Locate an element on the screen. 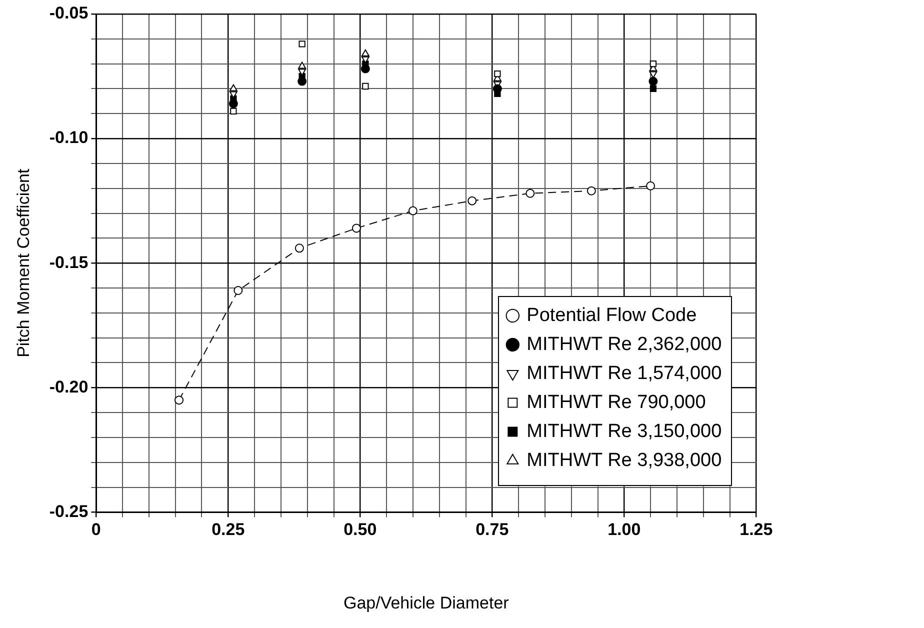 The height and width of the screenshot is (628, 924). x-tick-label: 0 is located at coordinates (96, 530).